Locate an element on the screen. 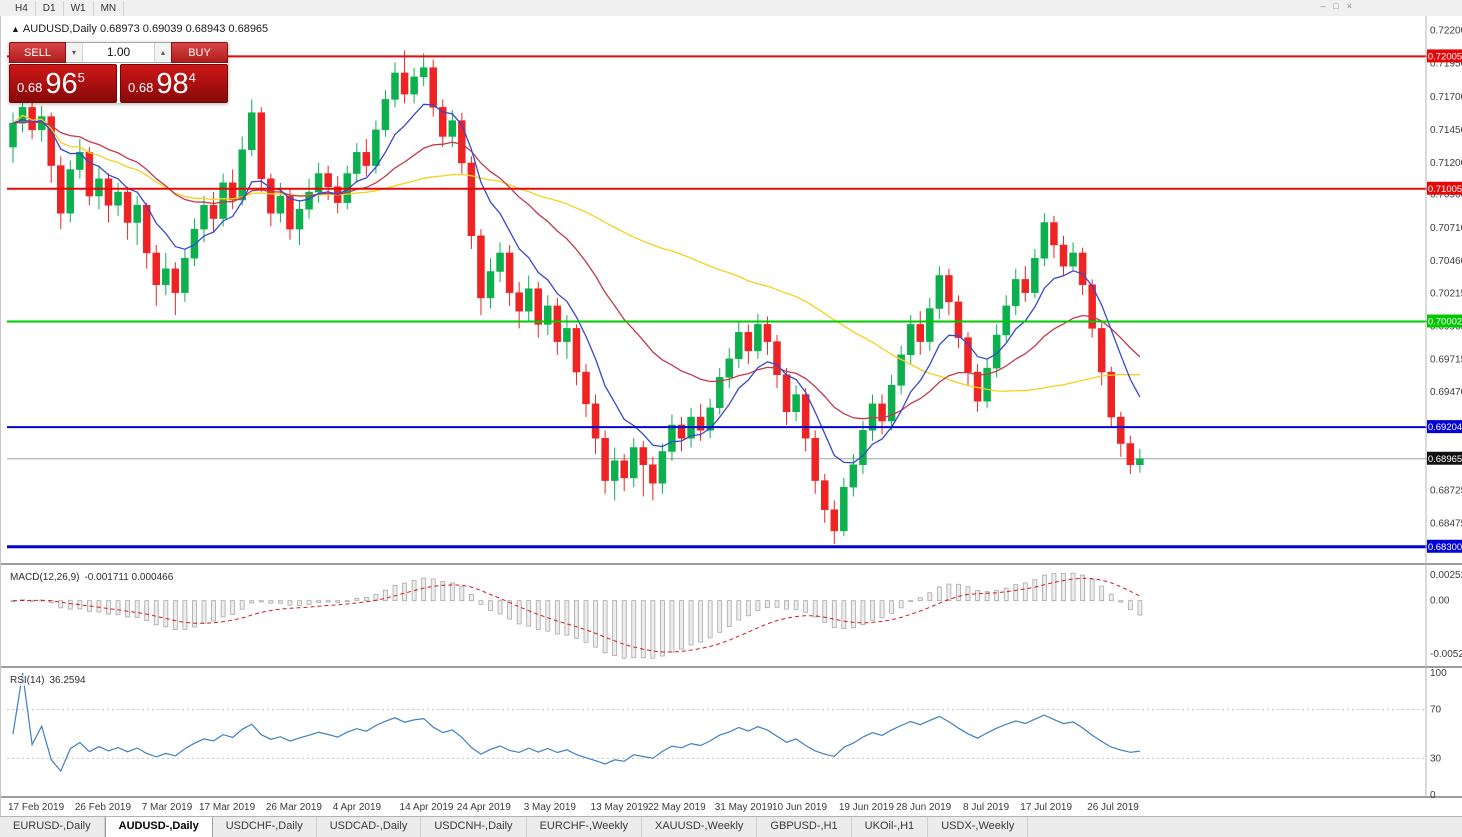  macd-name: MACD(12,26,9) is located at coordinates (45, 577).